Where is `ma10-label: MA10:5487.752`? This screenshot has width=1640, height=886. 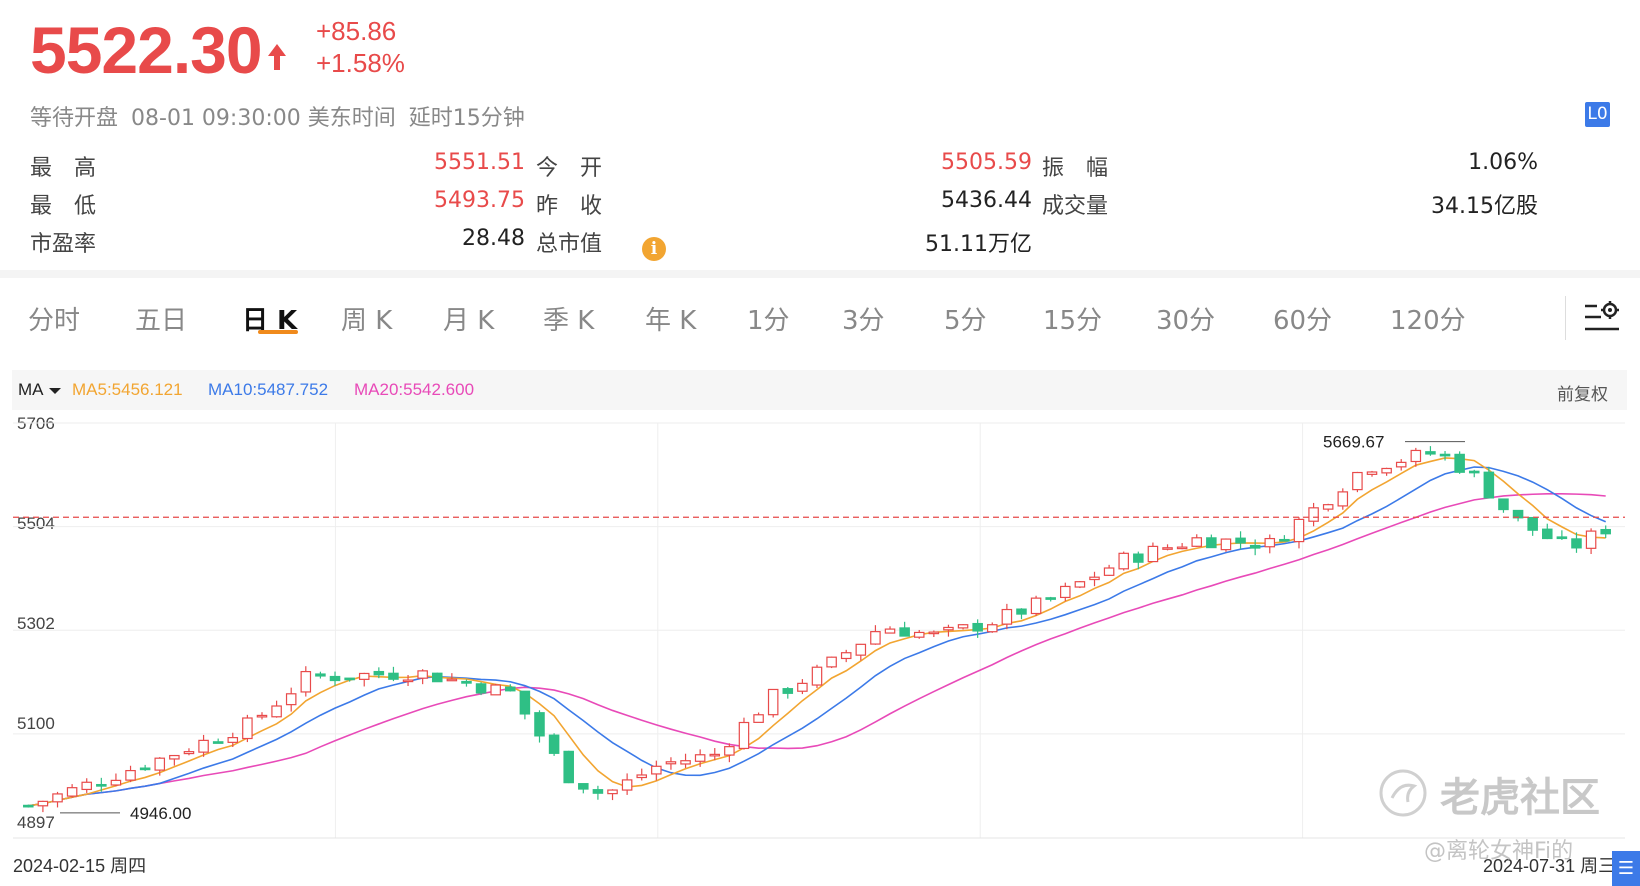 ma10-label: MA10:5487.752 is located at coordinates (268, 389).